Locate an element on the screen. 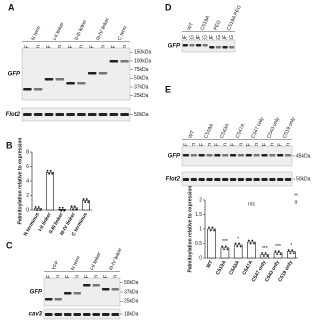 The image size is (320, 320). x-tick-label: N terminus is located at coordinates (32, 224).